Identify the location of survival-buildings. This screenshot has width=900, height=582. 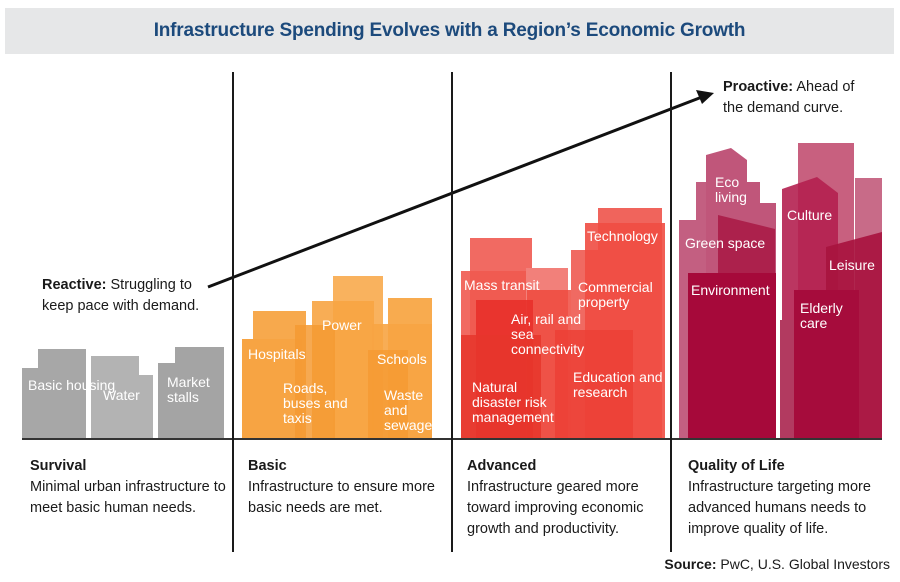
(123, 392).